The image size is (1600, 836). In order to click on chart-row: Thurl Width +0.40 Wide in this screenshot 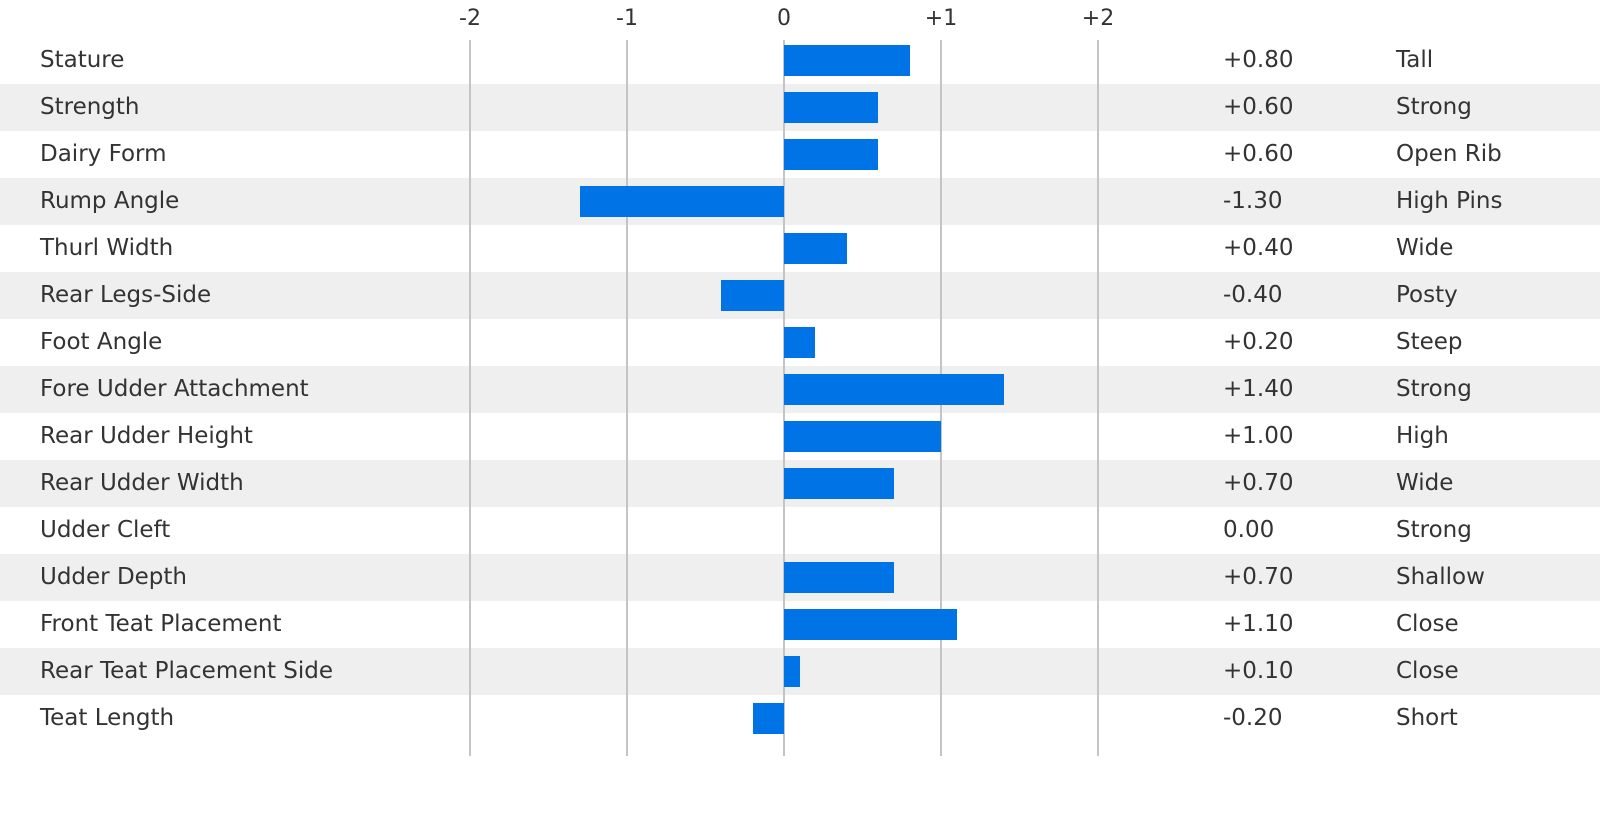, I will do `click(800, 248)`.